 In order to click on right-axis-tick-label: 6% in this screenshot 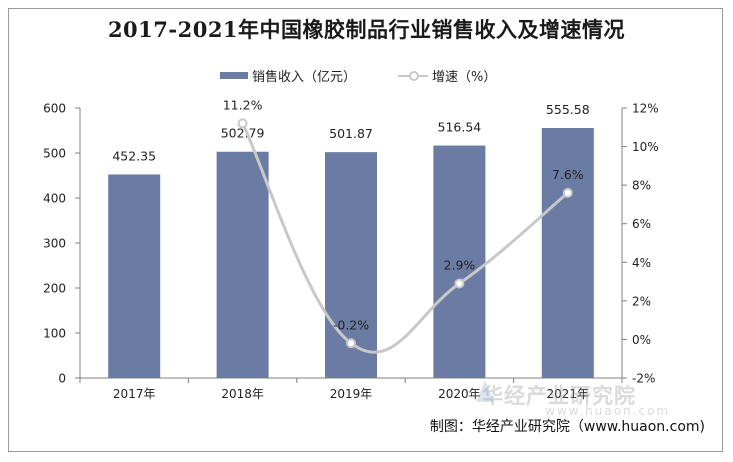, I will do `click(641, 224)`.